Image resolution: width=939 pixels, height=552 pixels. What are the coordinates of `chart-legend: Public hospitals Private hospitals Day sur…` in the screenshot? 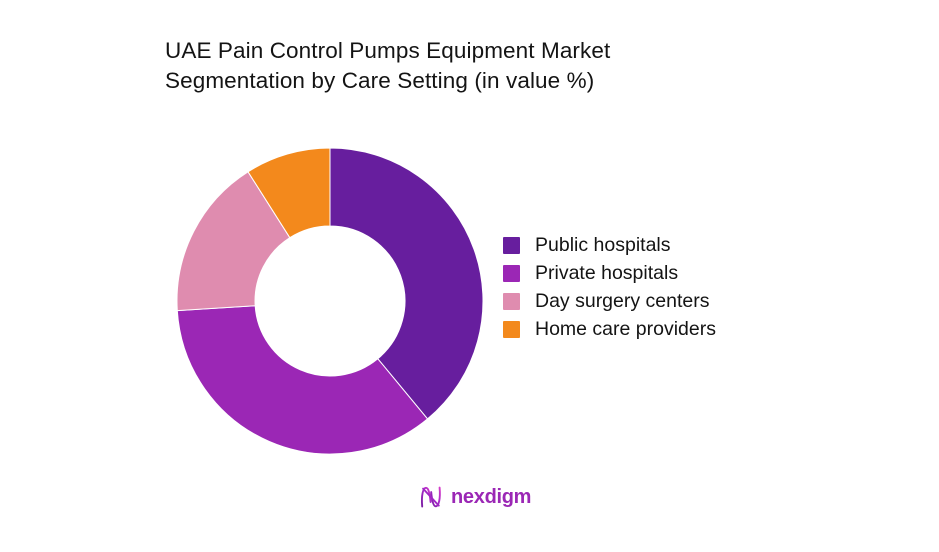 It's located at (653, 287).